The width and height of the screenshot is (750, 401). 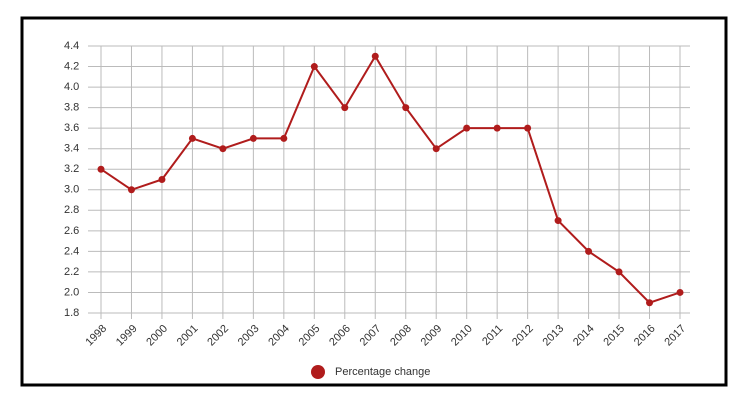 What do you see at coordinates (71, 128) in the screenshot?
I see `y-tick-label: 3.6` at bounding box center [71, 128].